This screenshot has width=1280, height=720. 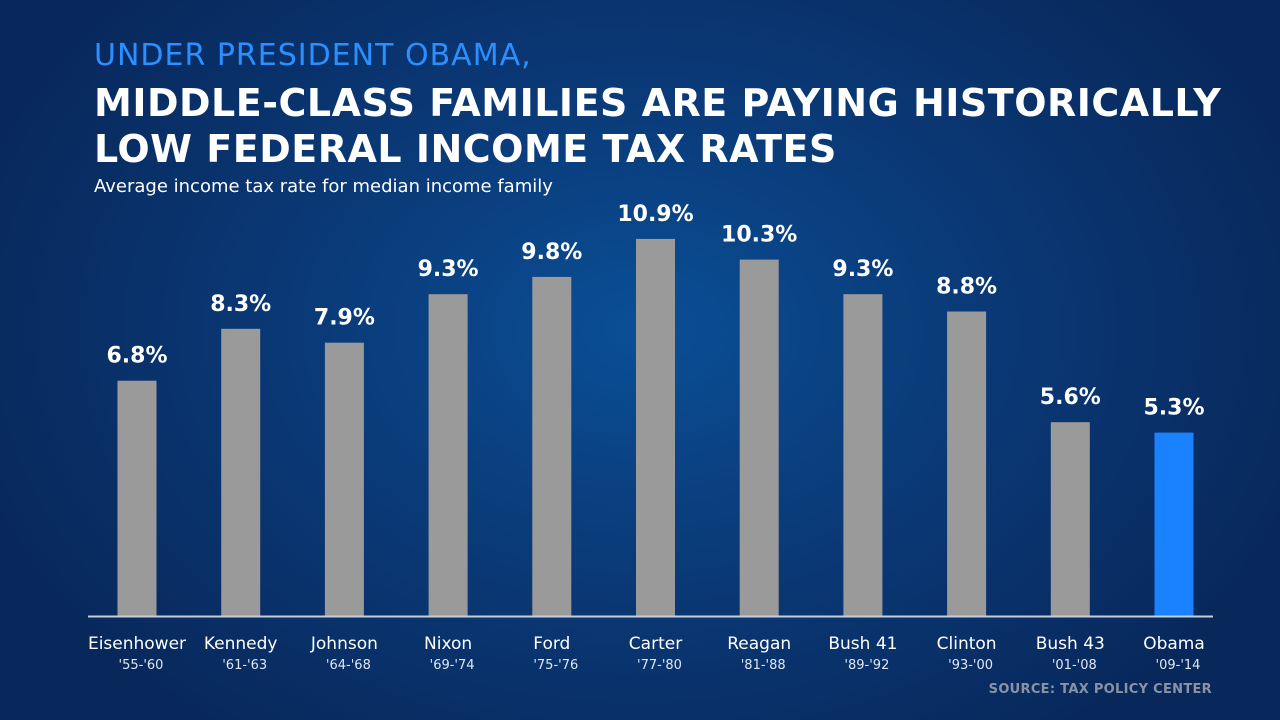 I want to click on chart-title-line-2: LOW FEDERAL INCOME TAX RATES, so click(x=465, y=149).